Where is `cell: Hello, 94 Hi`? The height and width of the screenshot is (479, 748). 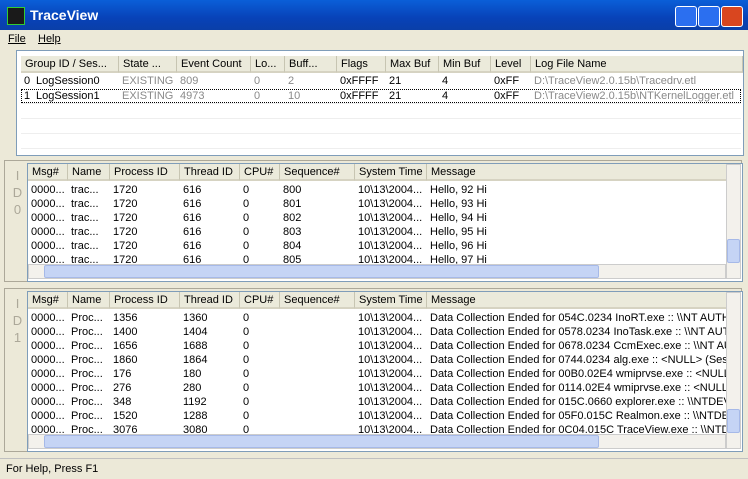
cell: Hello, 94 Hi is located at coordinates (458, 218).